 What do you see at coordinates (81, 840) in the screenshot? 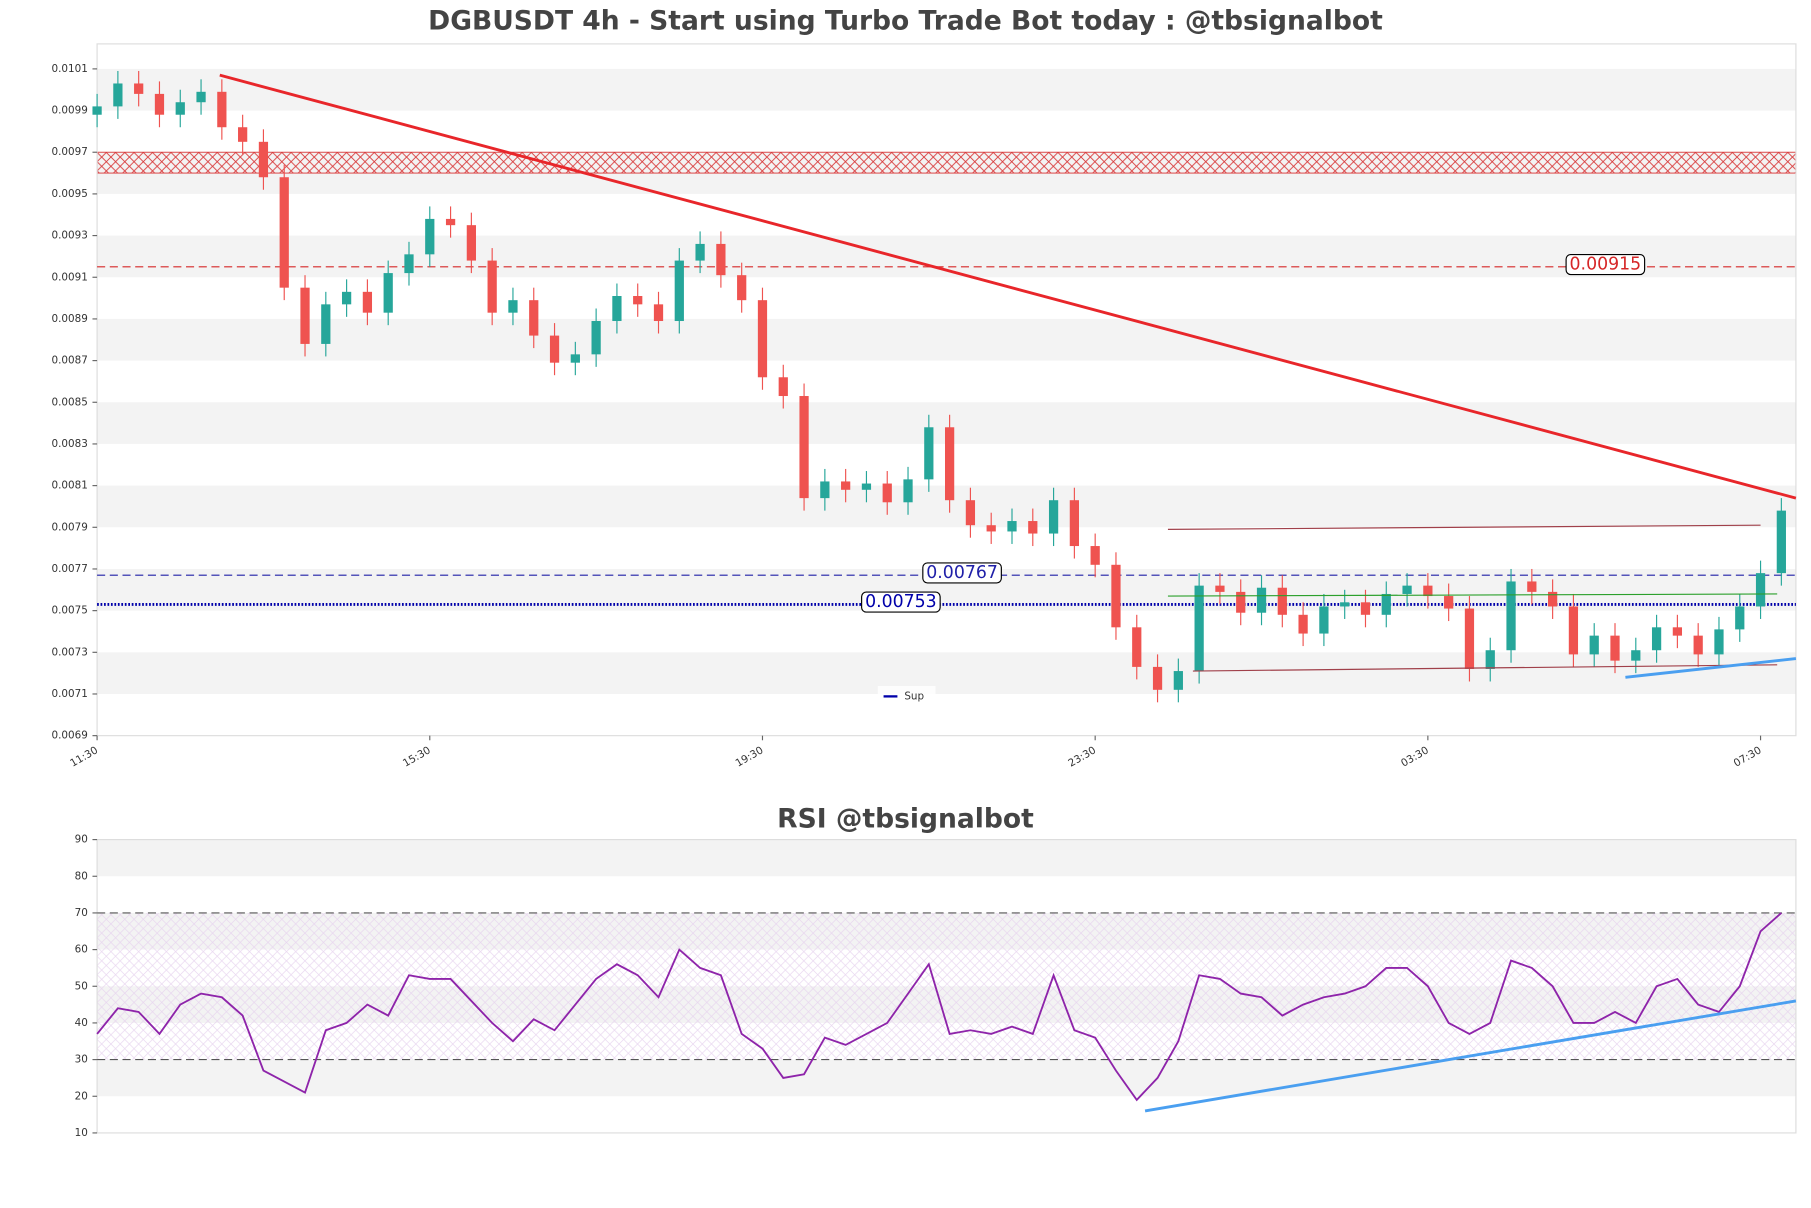
I see `y-tick-label: 90` at bounding box center [81, 840].